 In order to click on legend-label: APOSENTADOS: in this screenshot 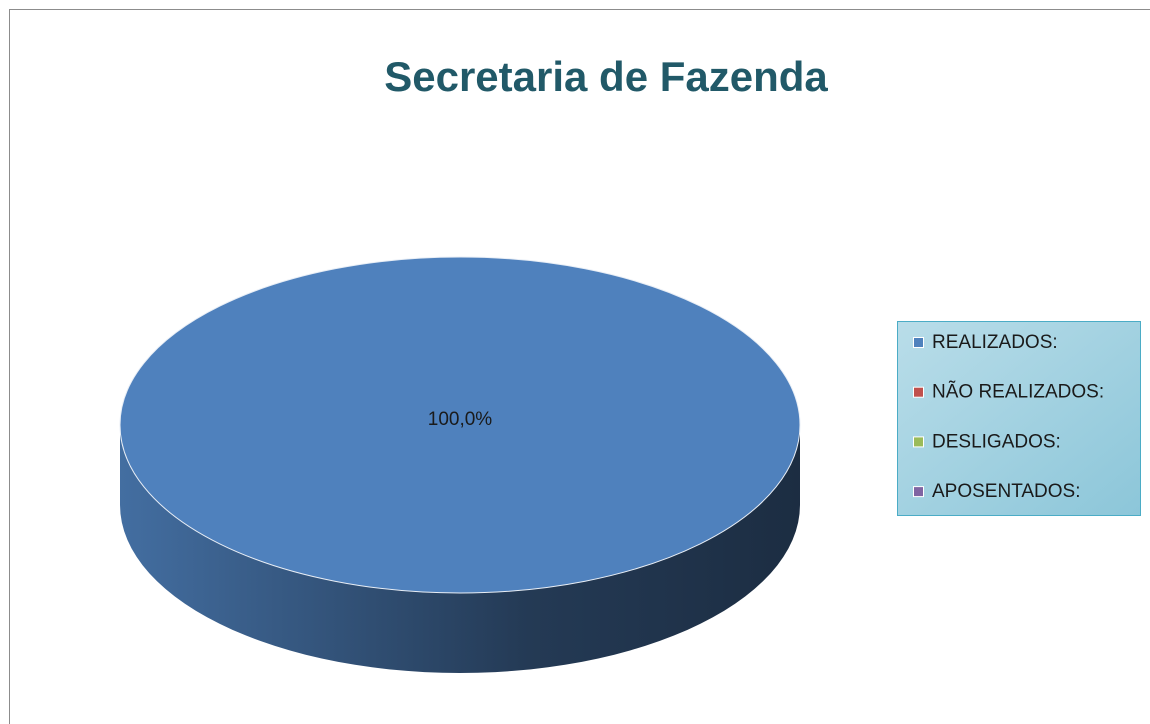, I will do `click(1006, 491)`.